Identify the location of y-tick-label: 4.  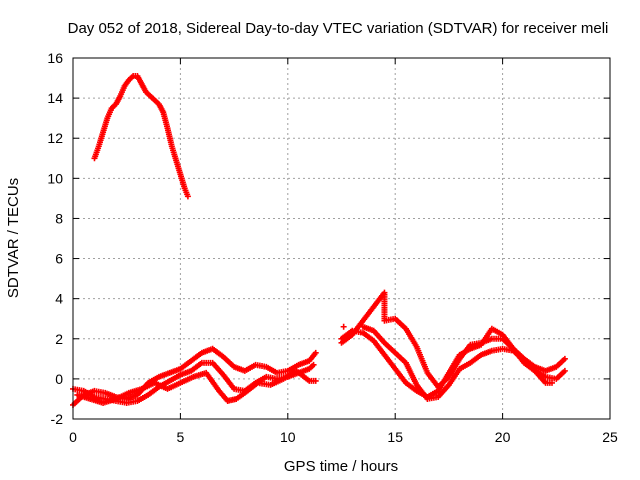
(59, 299).